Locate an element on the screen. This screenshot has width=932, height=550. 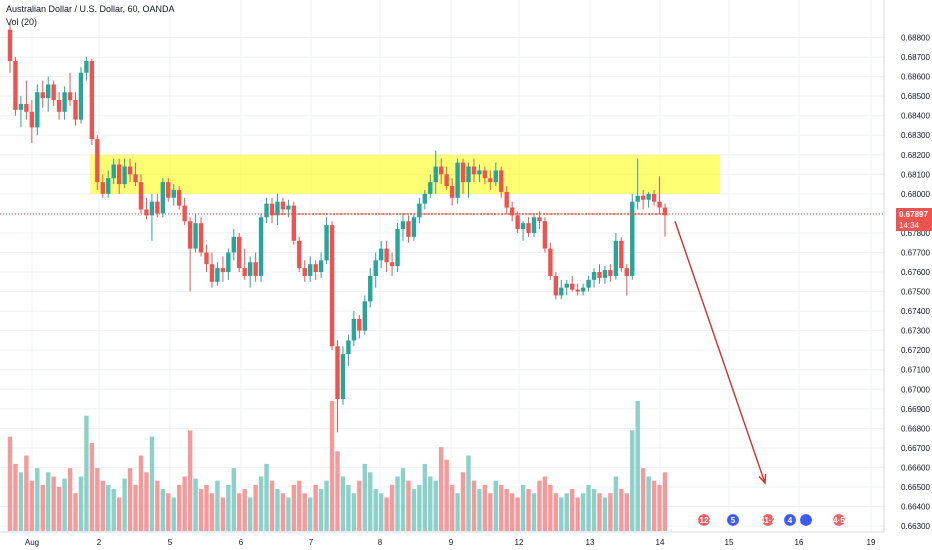
event-badge-us-3: 4·5 is located at coordinates (839, 520).